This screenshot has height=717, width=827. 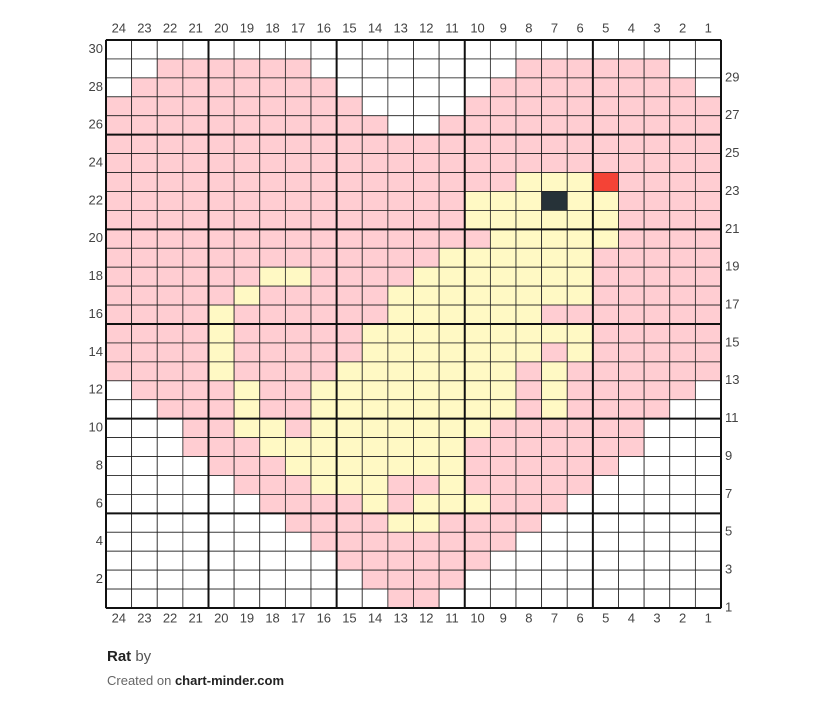 What do you see at coordinates (452, 617) in the screenshot?
I see `column-label: 11` at bounding box center [452, 617].